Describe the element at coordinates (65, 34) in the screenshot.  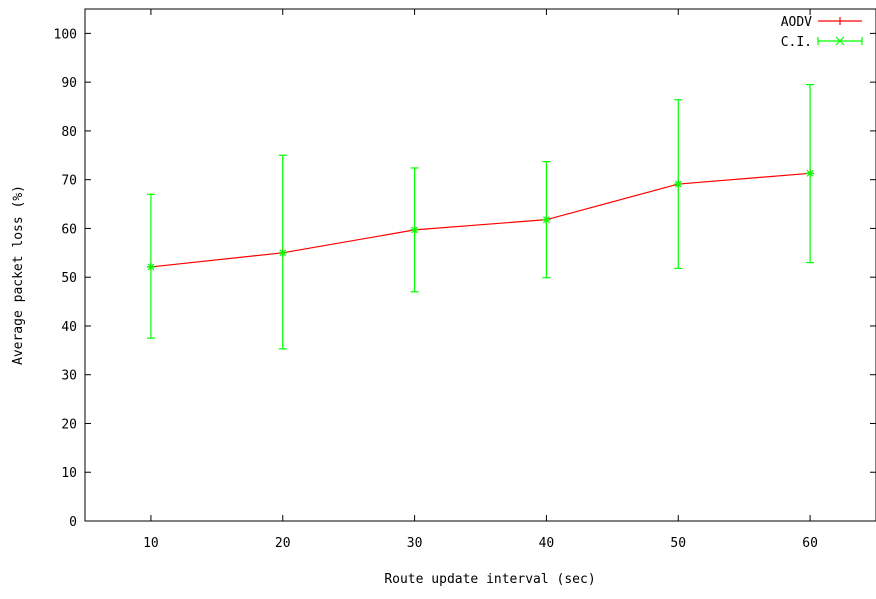
I see `y-tick-label: 100` at that location.